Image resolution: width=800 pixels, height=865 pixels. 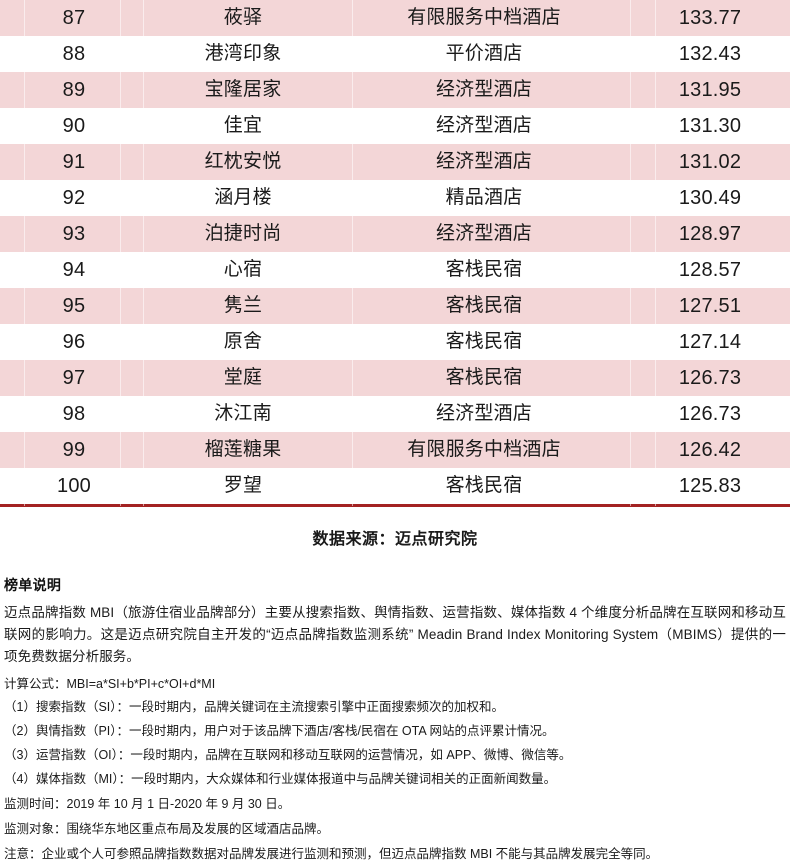 I want to click on cell-brand: 心宿, so click(x=243, y=269).